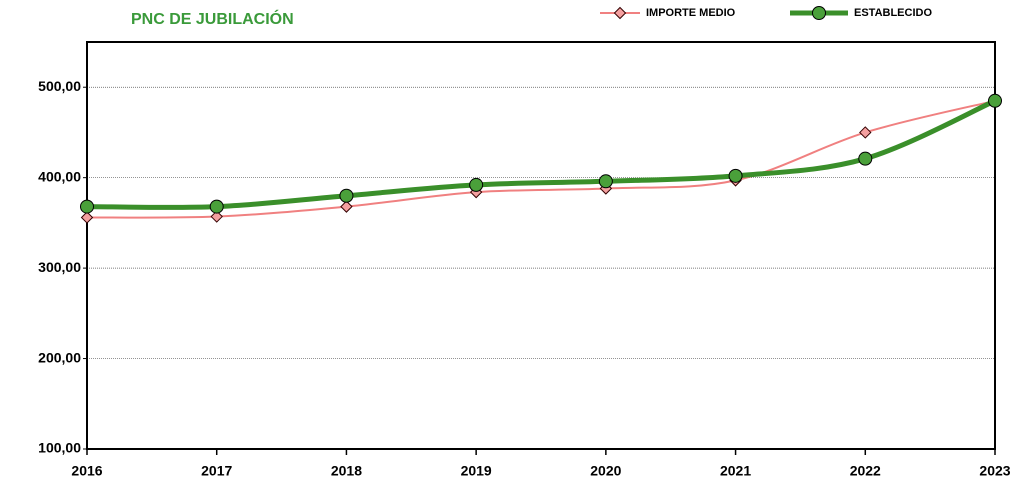 The image size is (1015, 487). I want to click on y-tick-label: 300,00, so click(59, 267).